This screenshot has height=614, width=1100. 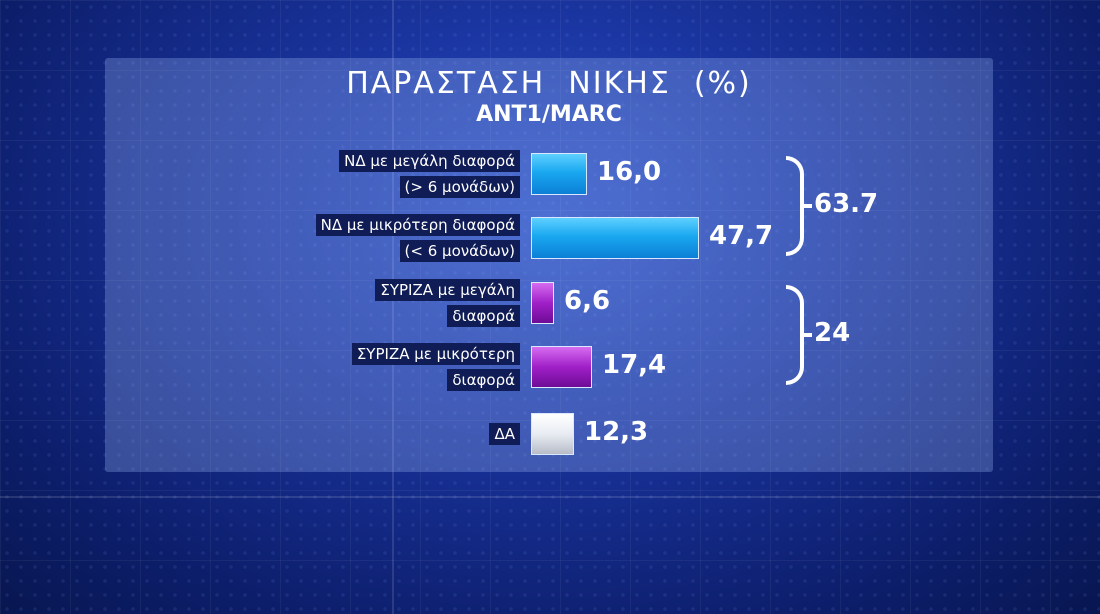 What do you see at coordinates (459, 251) in the screenshot?
I see `category-label-line: (< 6 μονάδων)` at bounding box center [459, 251].